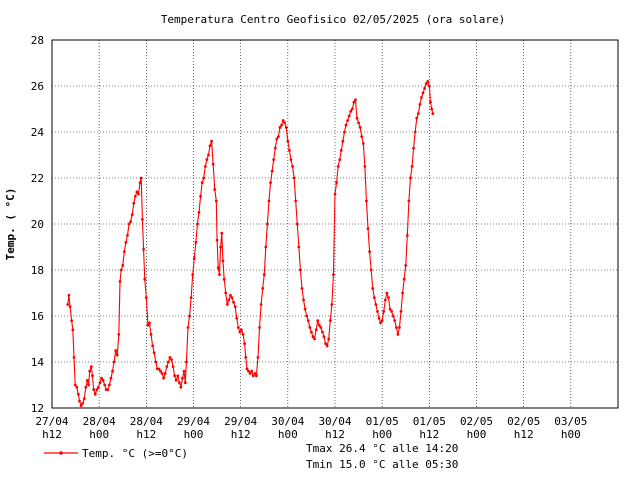  I want to click on x-tick-date: 01/05, so click(382, 421).